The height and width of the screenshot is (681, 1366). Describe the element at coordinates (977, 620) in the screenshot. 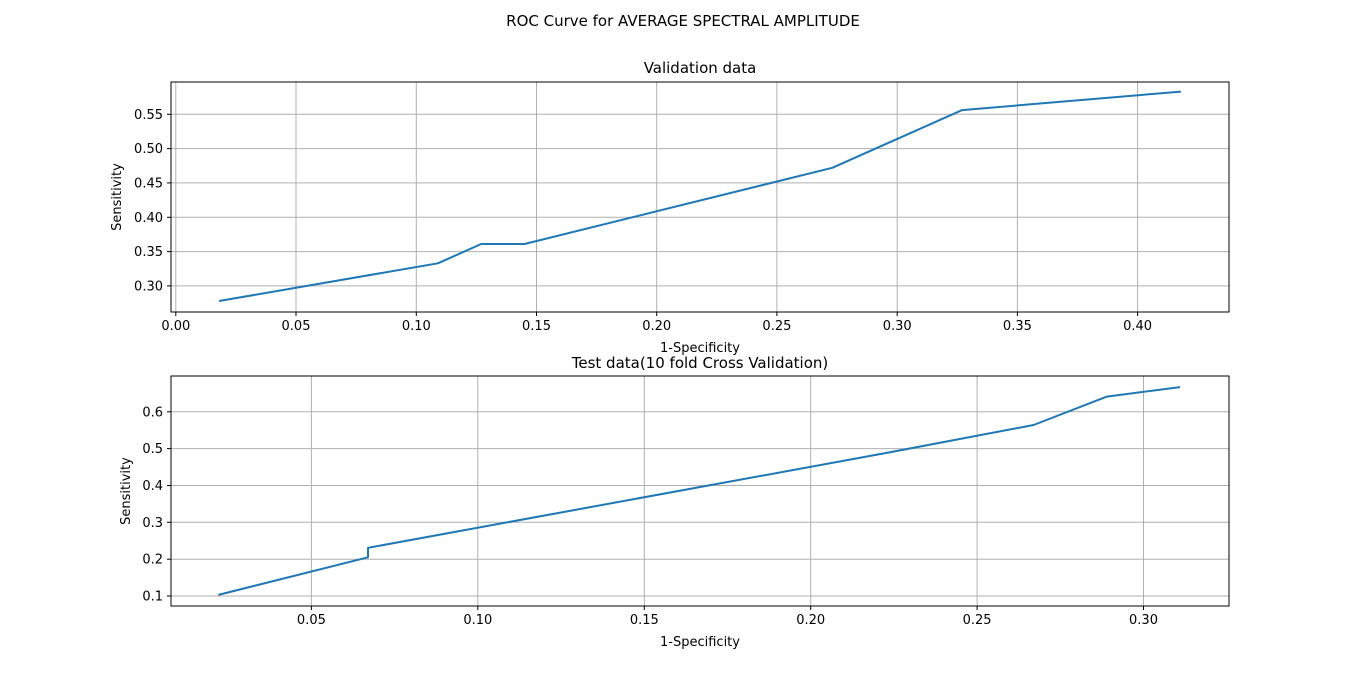

I see `test-xtick-label-4: 0.25` at that location.